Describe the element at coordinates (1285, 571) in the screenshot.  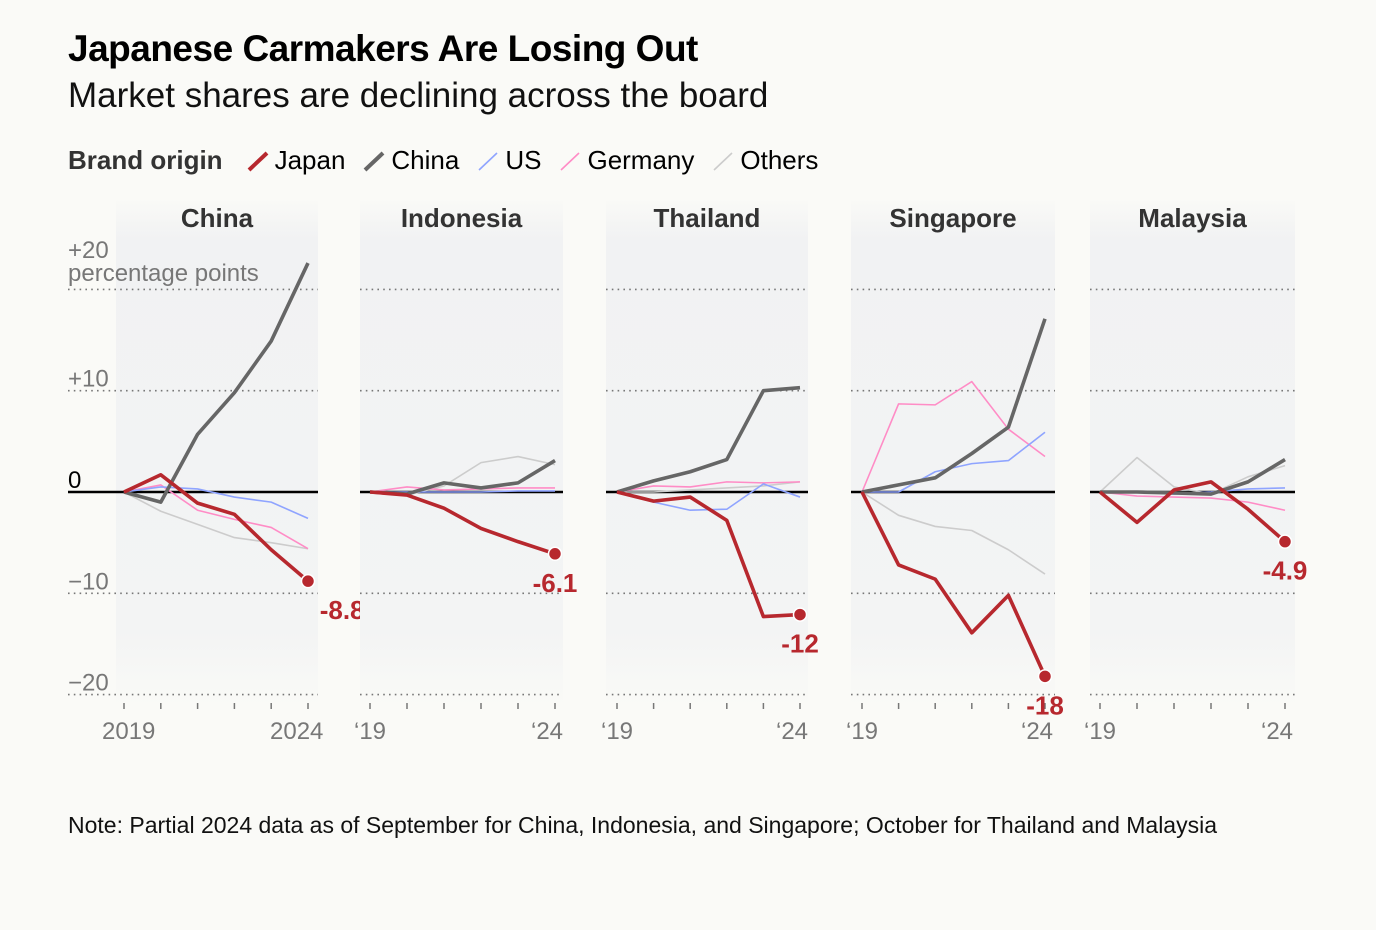
I see `end-label-japan: -4.9` at that location.